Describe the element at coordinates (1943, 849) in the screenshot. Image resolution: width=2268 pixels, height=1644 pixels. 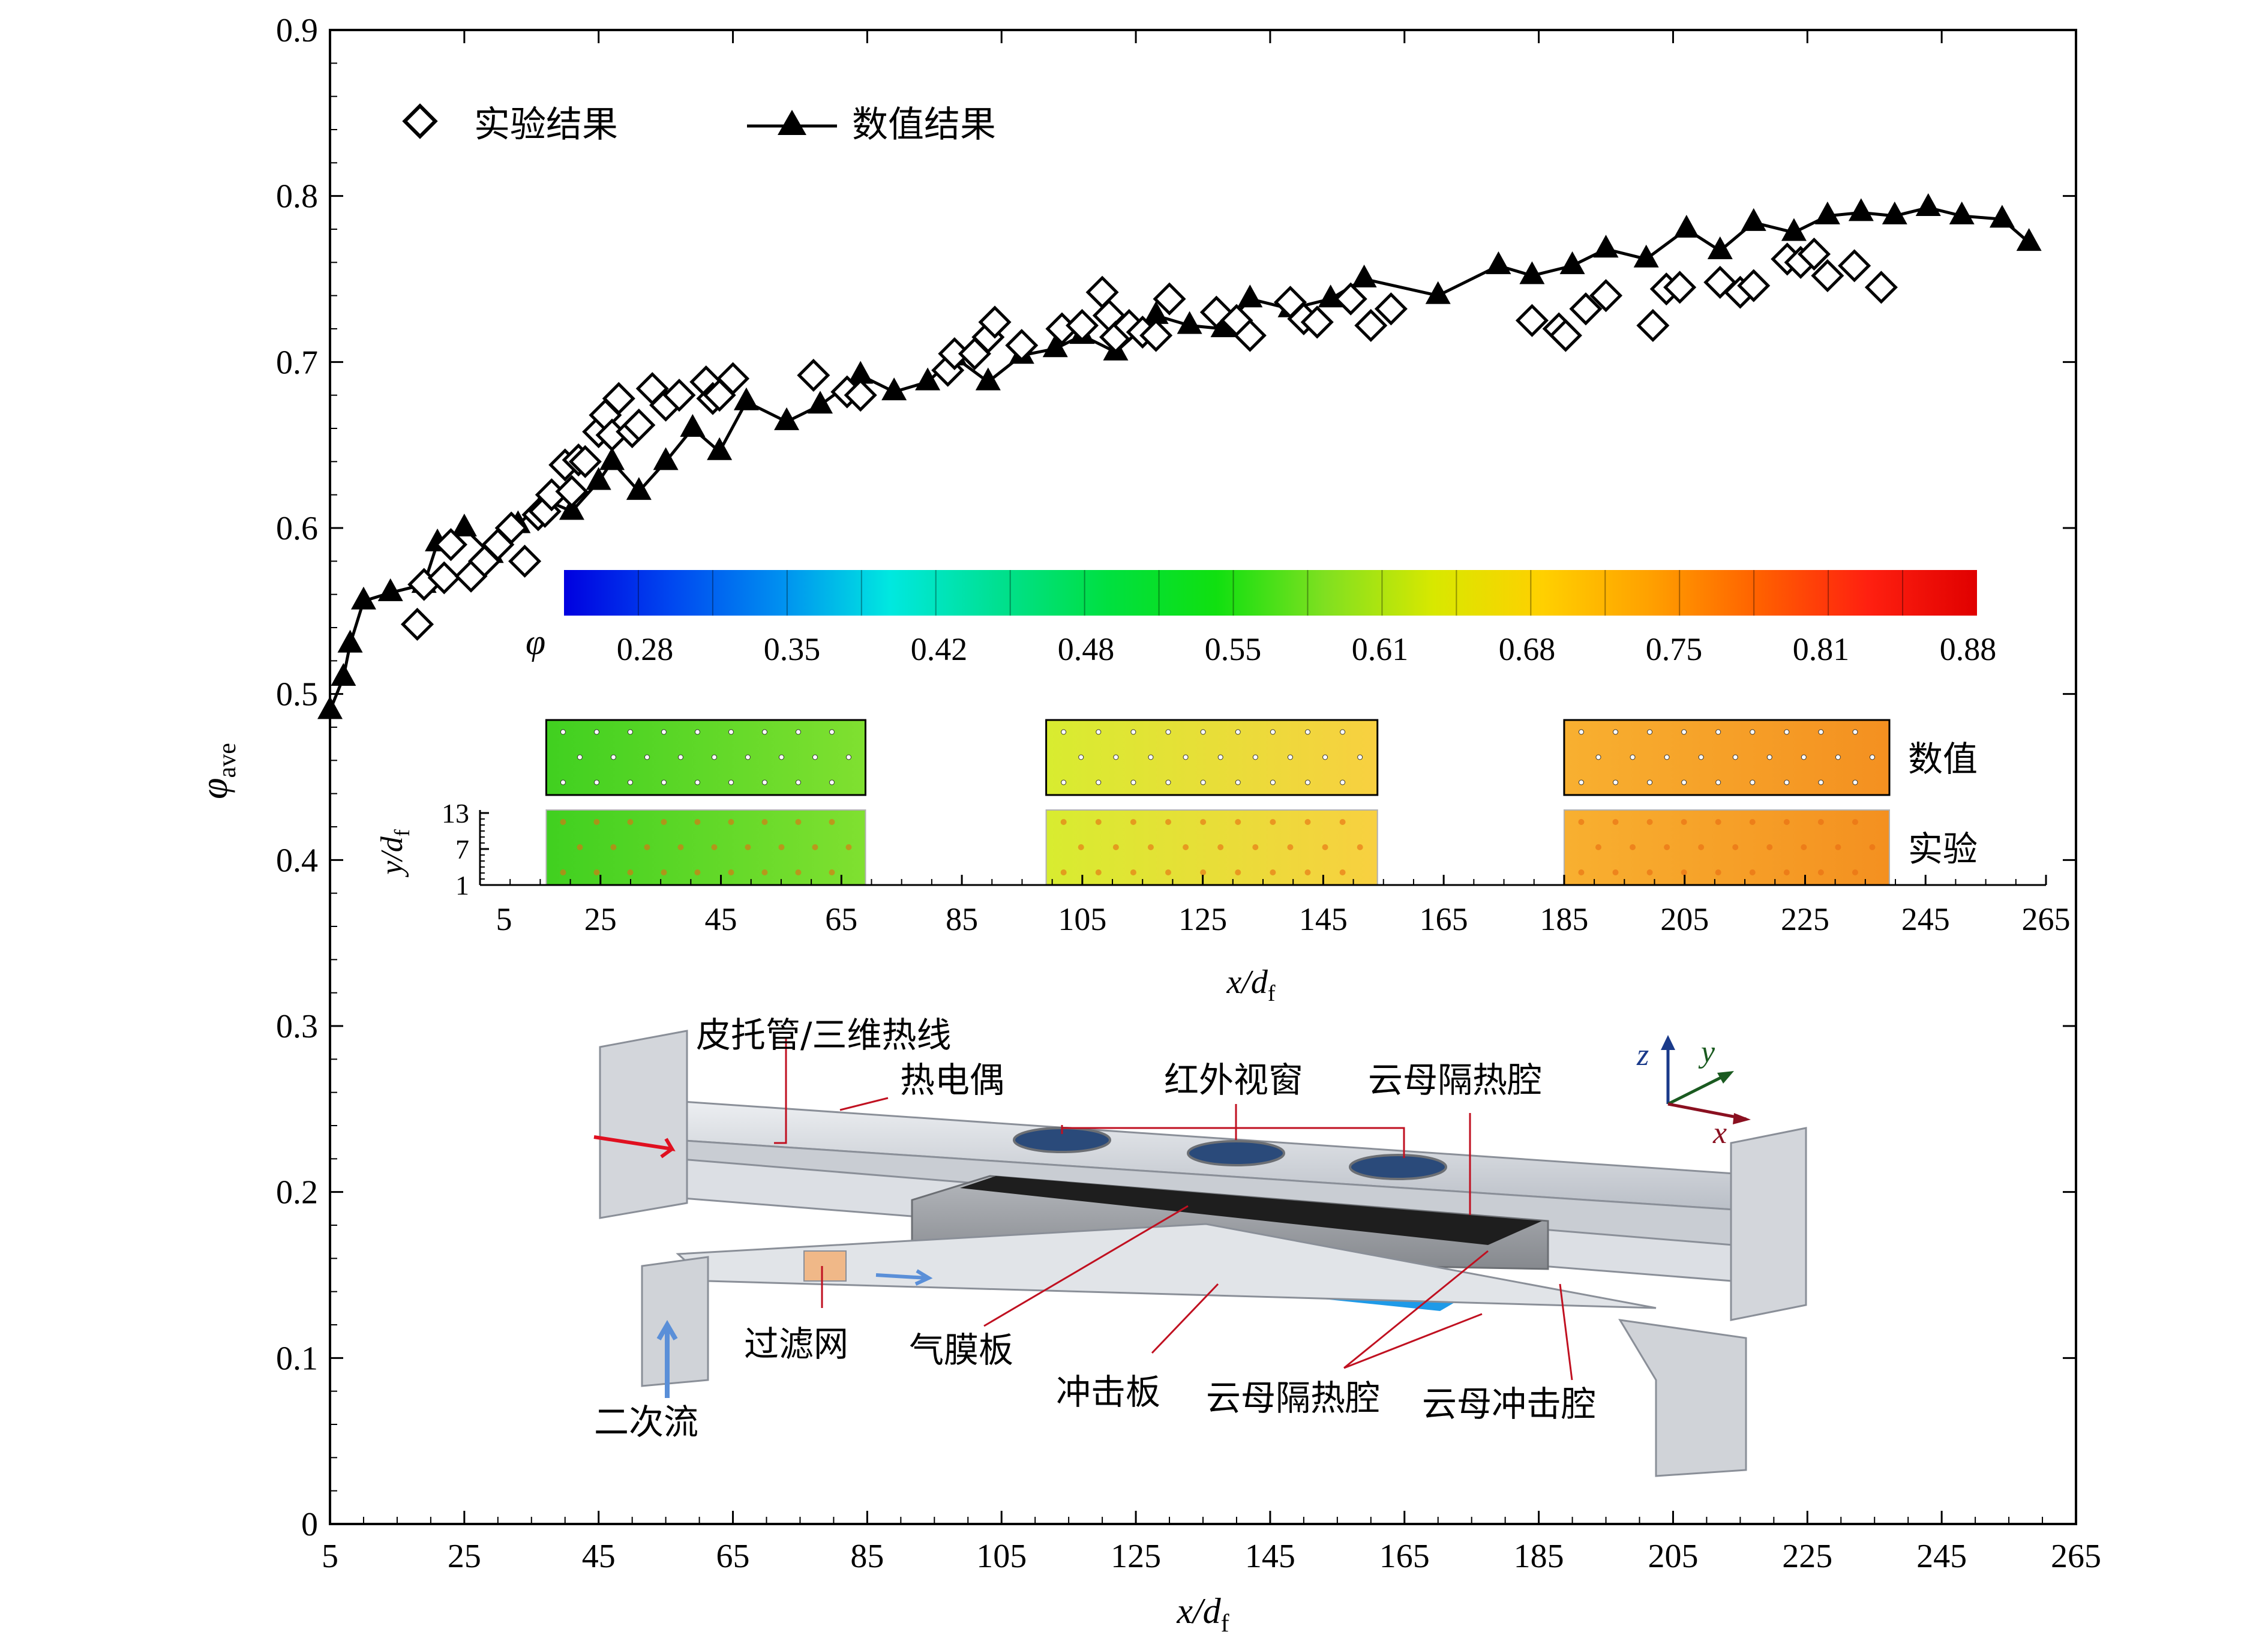
I see `row-label-experiment: 实验` at that location.